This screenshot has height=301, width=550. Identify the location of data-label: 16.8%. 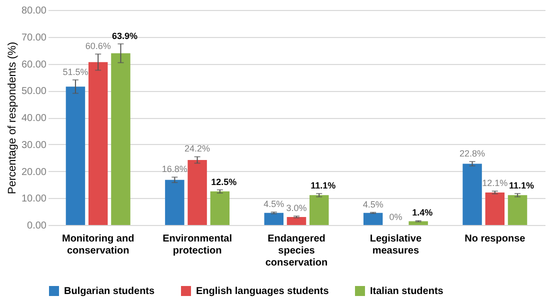
(175, 169).